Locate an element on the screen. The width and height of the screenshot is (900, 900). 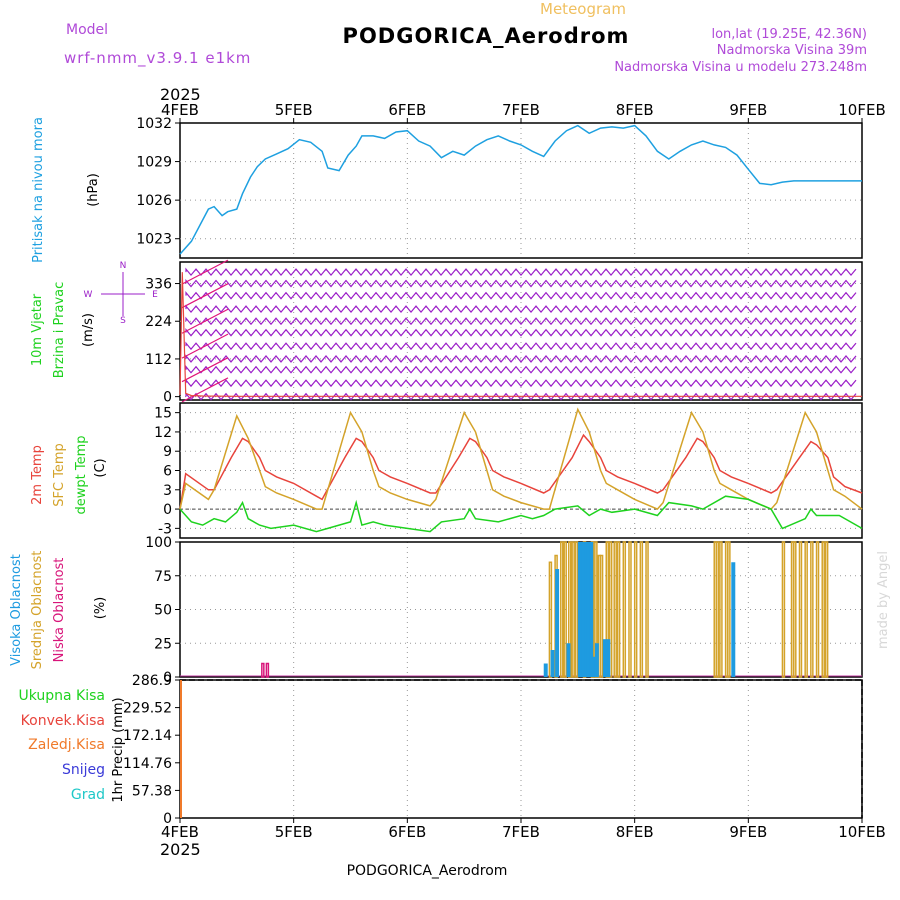
x-tick-label-top: 4FEB is located at coordinates (180, 110).